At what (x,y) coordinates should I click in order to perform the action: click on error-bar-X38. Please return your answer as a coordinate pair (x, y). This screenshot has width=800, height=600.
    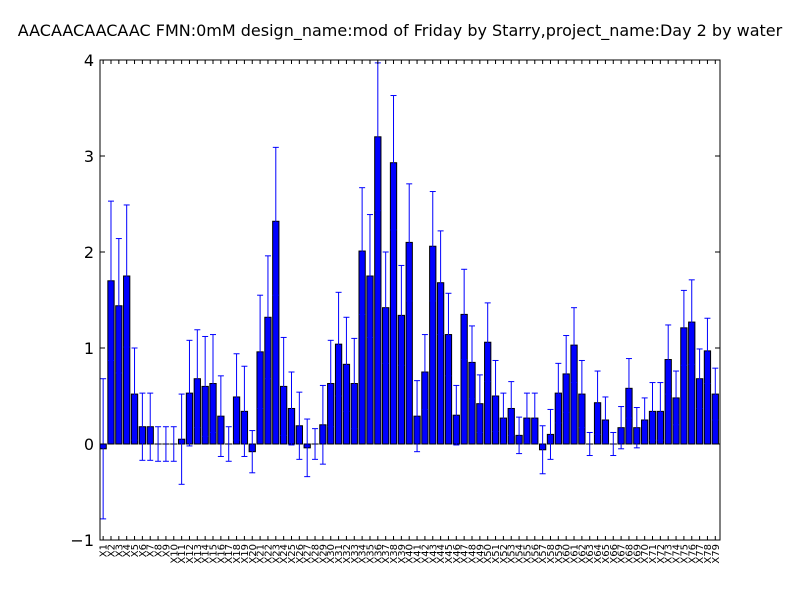
    Looking at the image, I should click on (393, 163).